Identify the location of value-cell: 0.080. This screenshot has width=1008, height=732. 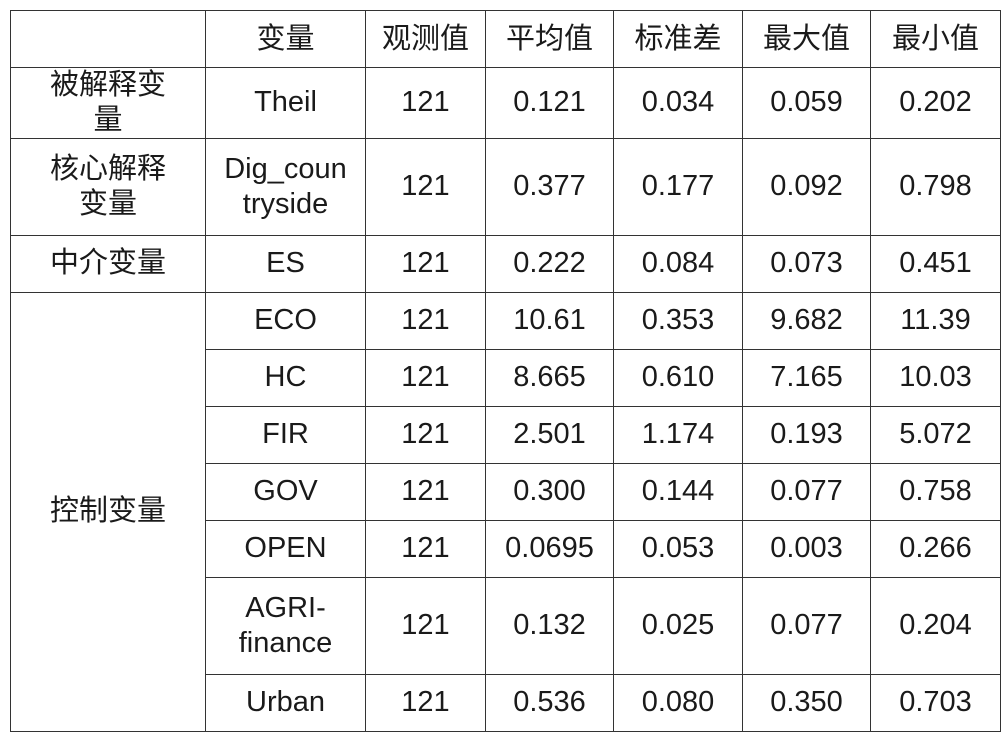
(678, 702).